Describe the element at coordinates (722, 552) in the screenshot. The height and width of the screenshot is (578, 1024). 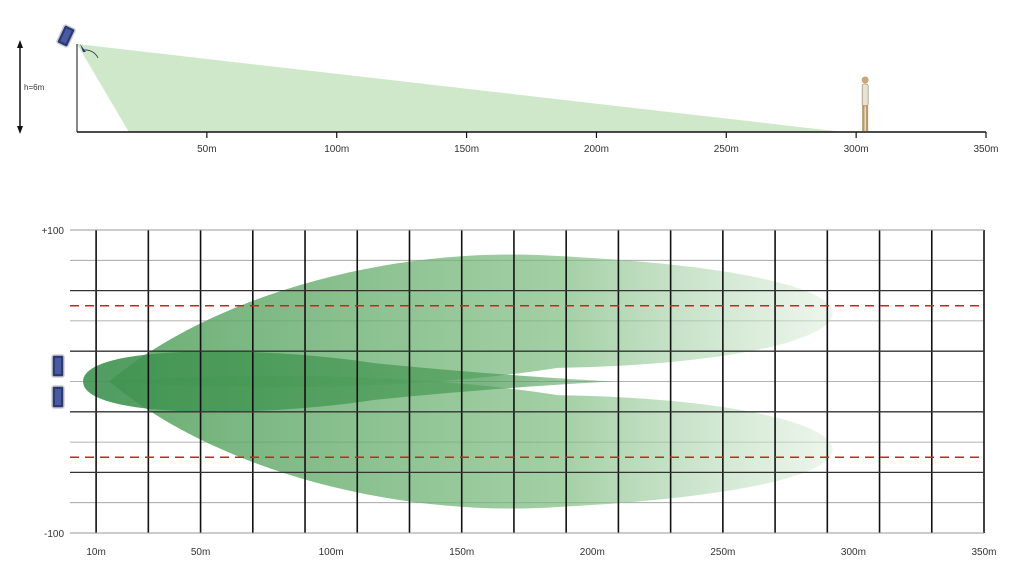
I see `top-view-x-tick-label: 250m` at that location.